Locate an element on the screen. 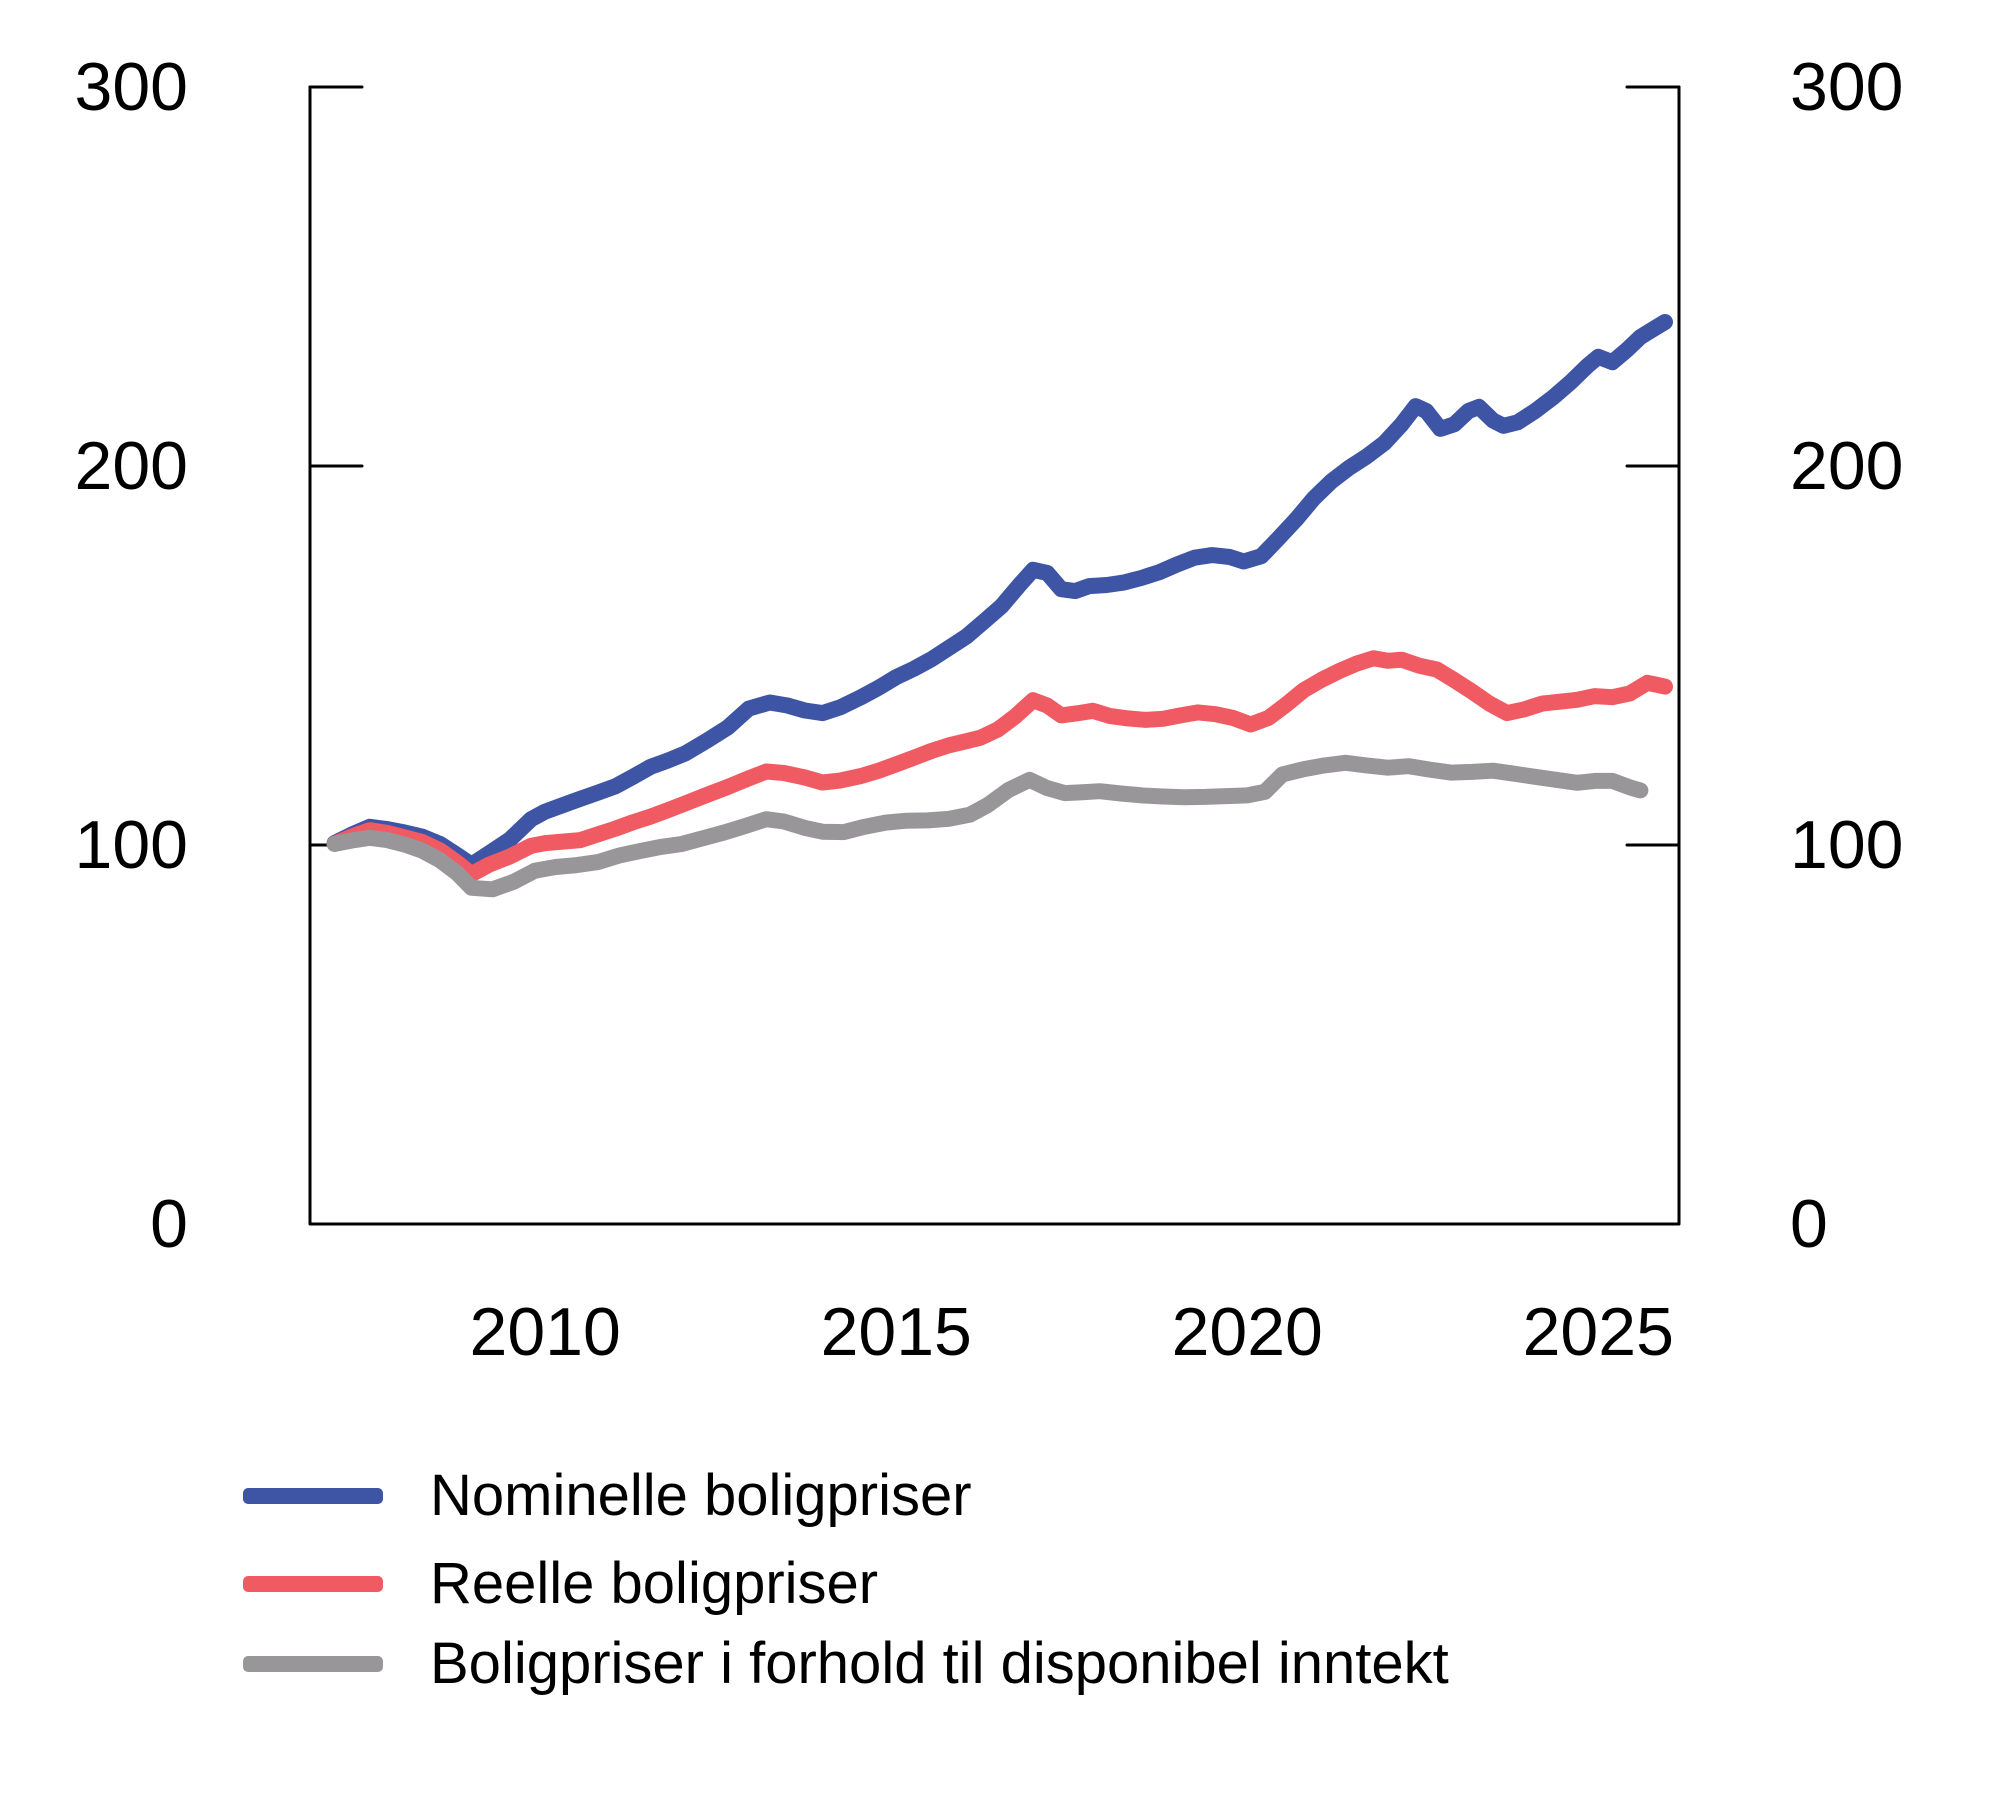  y-tick-label-right-200: 200 is located at coordinates (1847, 466).